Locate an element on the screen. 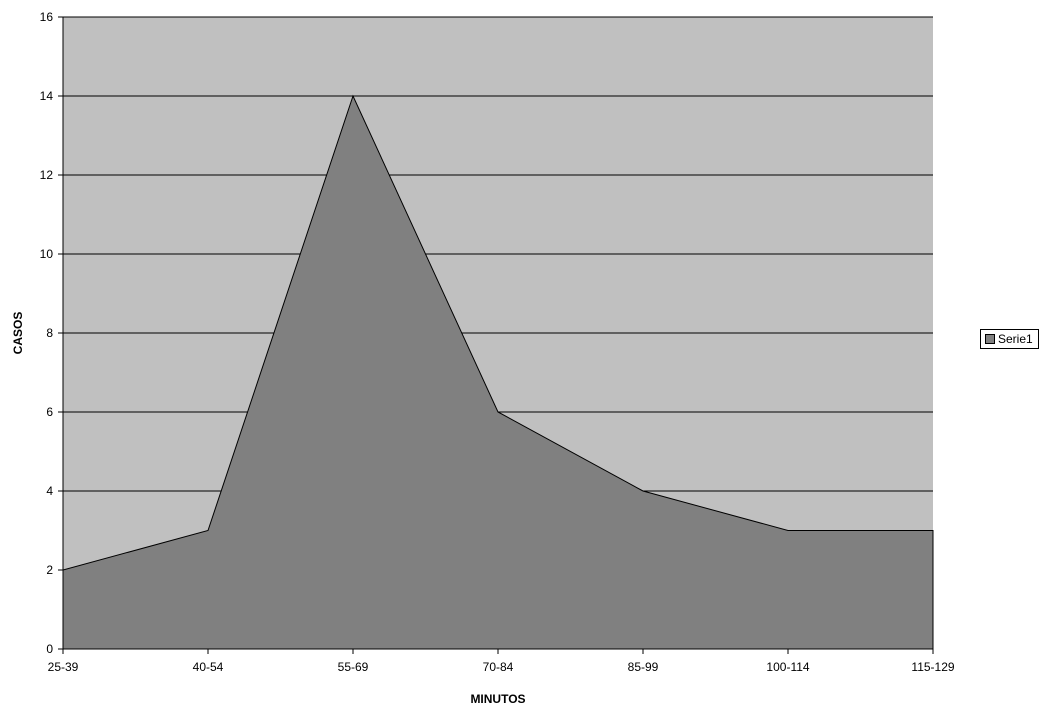 The height and width of the screenshot is (709, 1050). y-tick-label: 6 is located at coordinates (49, 412).